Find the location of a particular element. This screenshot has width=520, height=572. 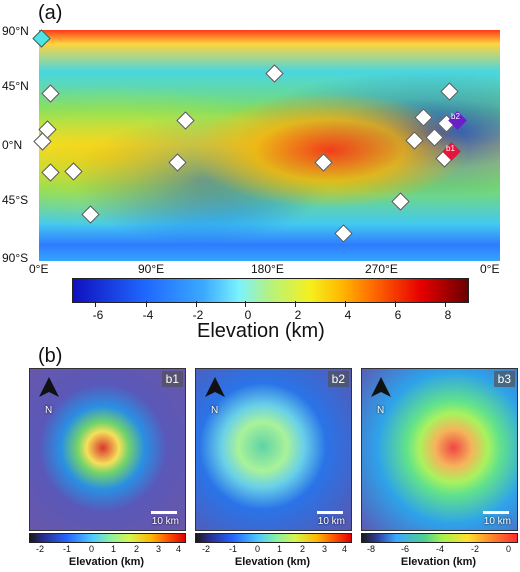

inset-b1-colorbar-title: Elevation (km) is located at coordinates (106, 562).